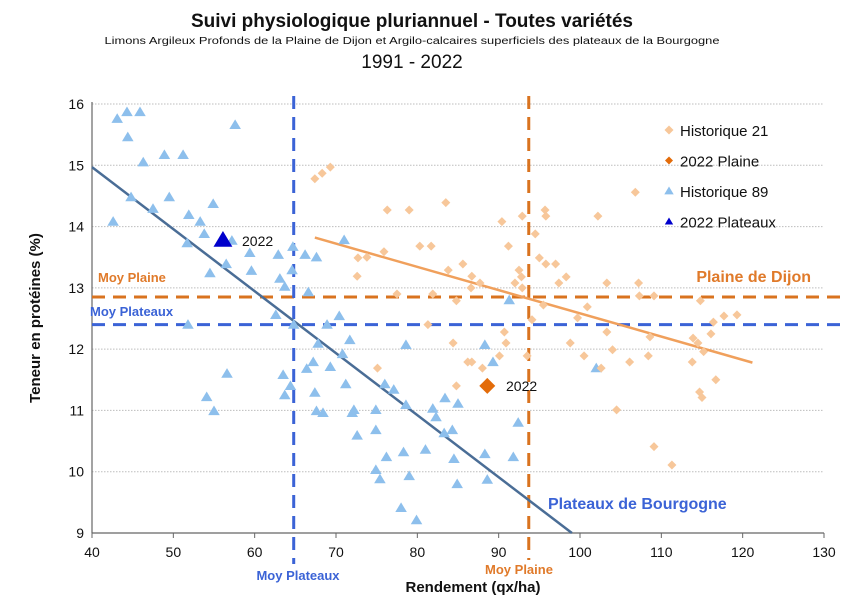 This screenshot has height=603, width=845. Describe the element at coordinates (580, 552) in the screenshot. I see `x-tick-label: 100` at that location.